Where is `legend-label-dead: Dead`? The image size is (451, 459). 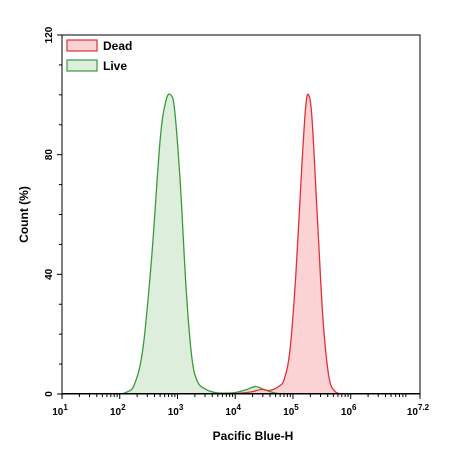
legend-label-dead: Dead is located at coordinates (117, 46).